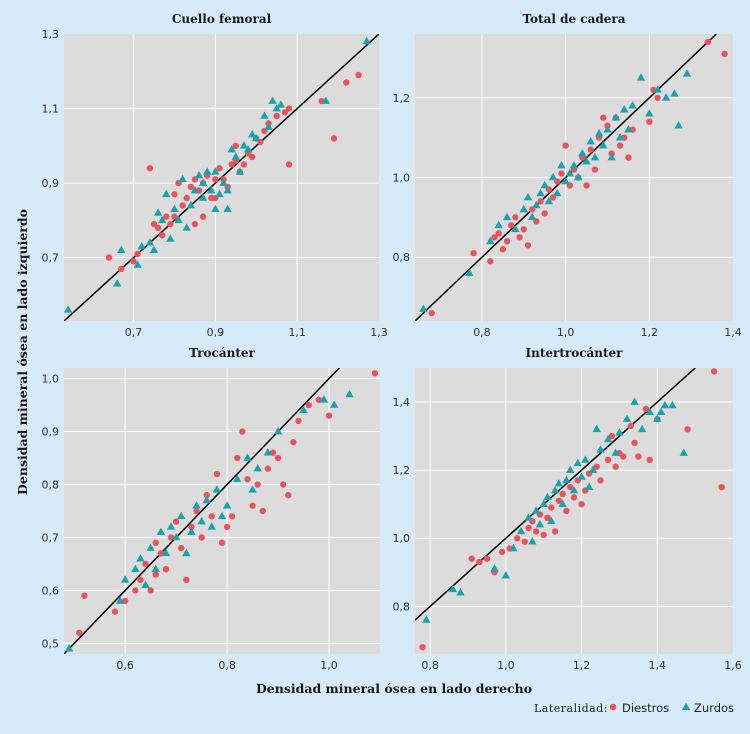 The height and width of the screenshot is (734, 750). I want to click on x-tick-label: 1,3, so click(379, 332).